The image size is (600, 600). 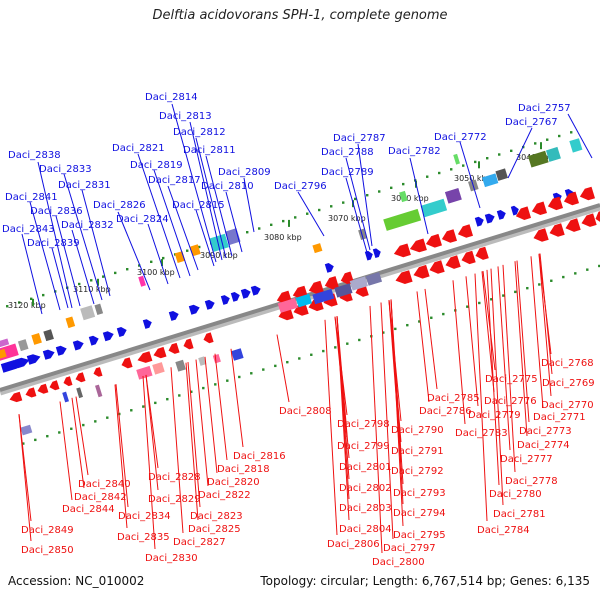 What do you see at coordinates (233, 482) in the screenshot?
I see `gene-label-bottom: Daci_2820` at bounding box center [233, 482].